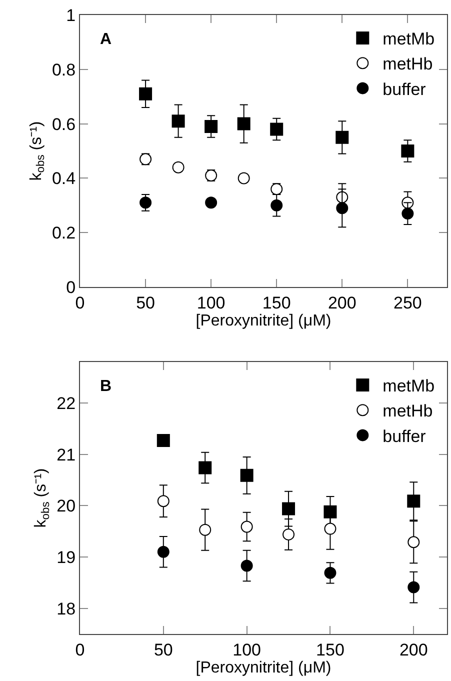 Image resolution: width=451 pixels, height=681 pixels. I want to click on x-tick-label: 250, so click(407, 302).